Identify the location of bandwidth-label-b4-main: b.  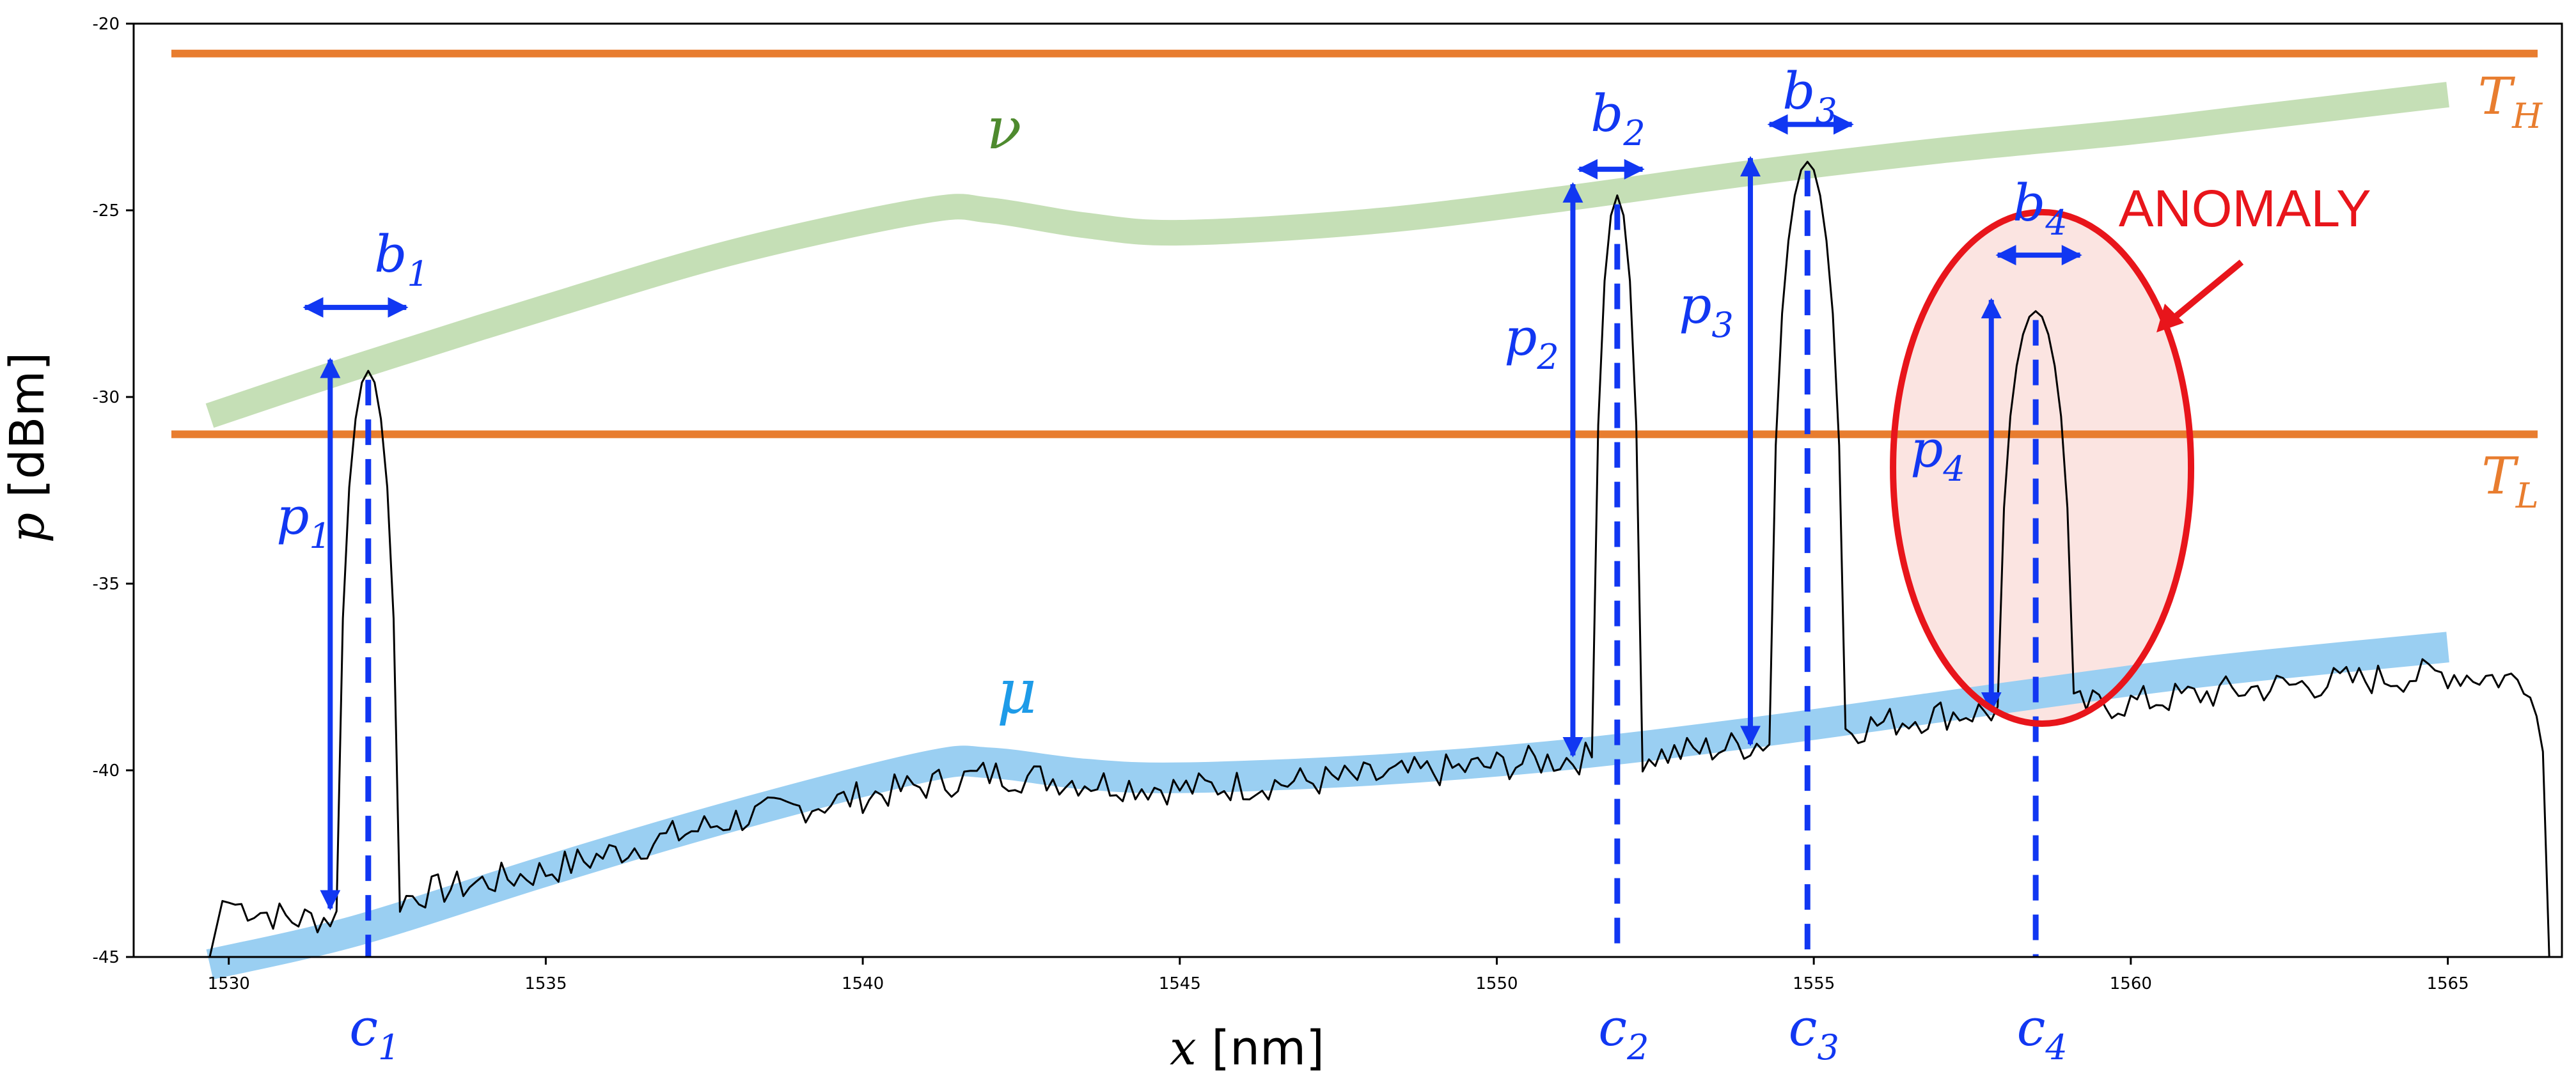
(2029, 203).